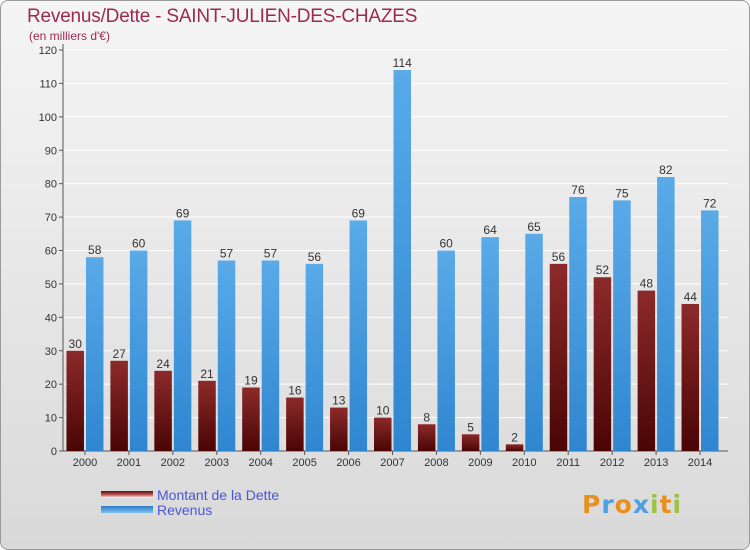 Image resolution: width=750 pixels, height=550 pixels. I want to click on data-label-revenus: 82, so click(666, 170).